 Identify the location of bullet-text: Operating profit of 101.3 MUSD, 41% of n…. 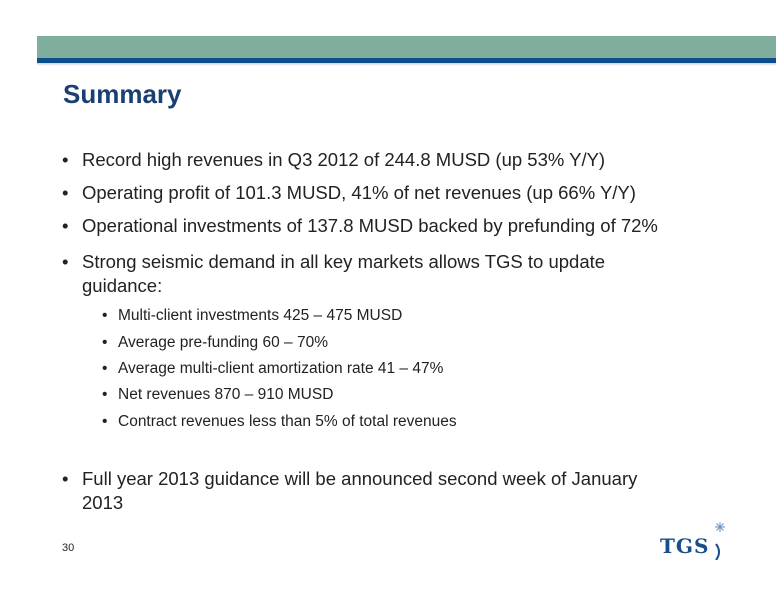
(359, 192).